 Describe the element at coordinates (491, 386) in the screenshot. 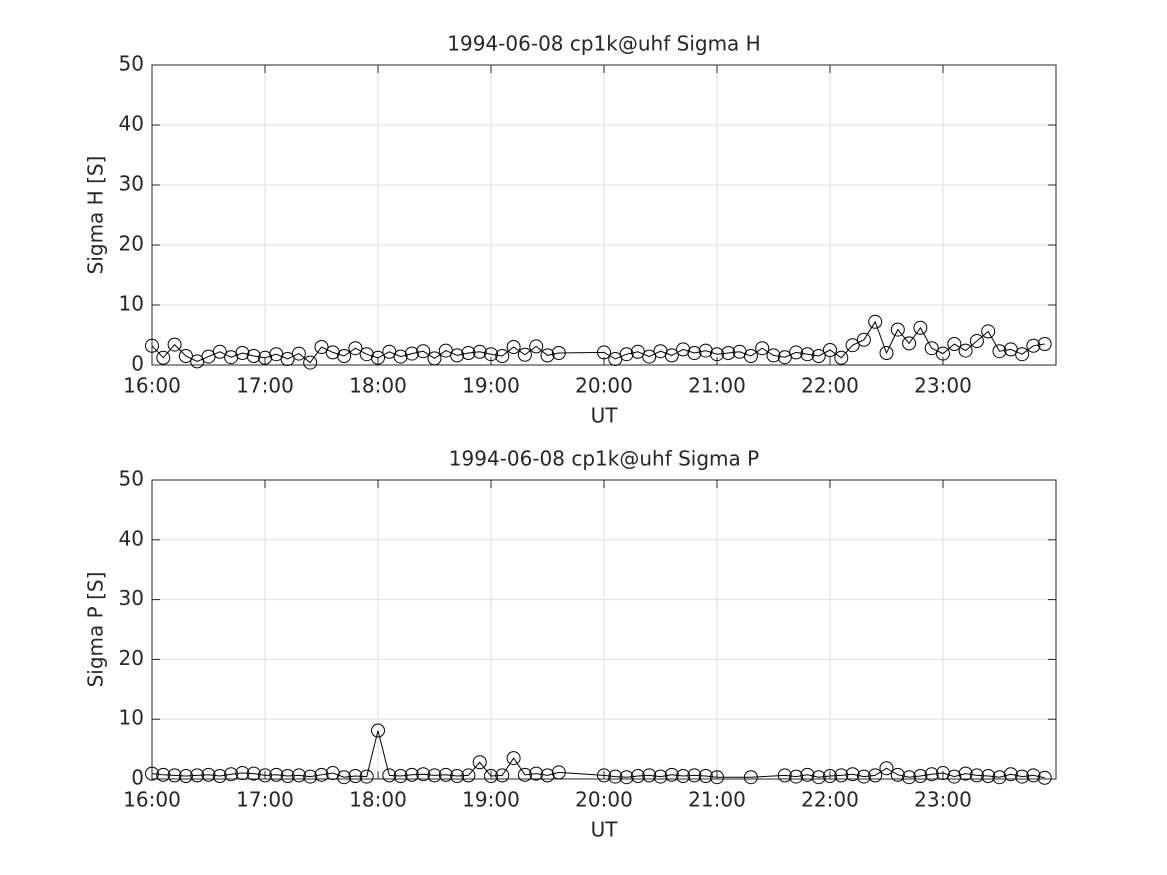

I see `x-tick-label: 19:00` at that location.